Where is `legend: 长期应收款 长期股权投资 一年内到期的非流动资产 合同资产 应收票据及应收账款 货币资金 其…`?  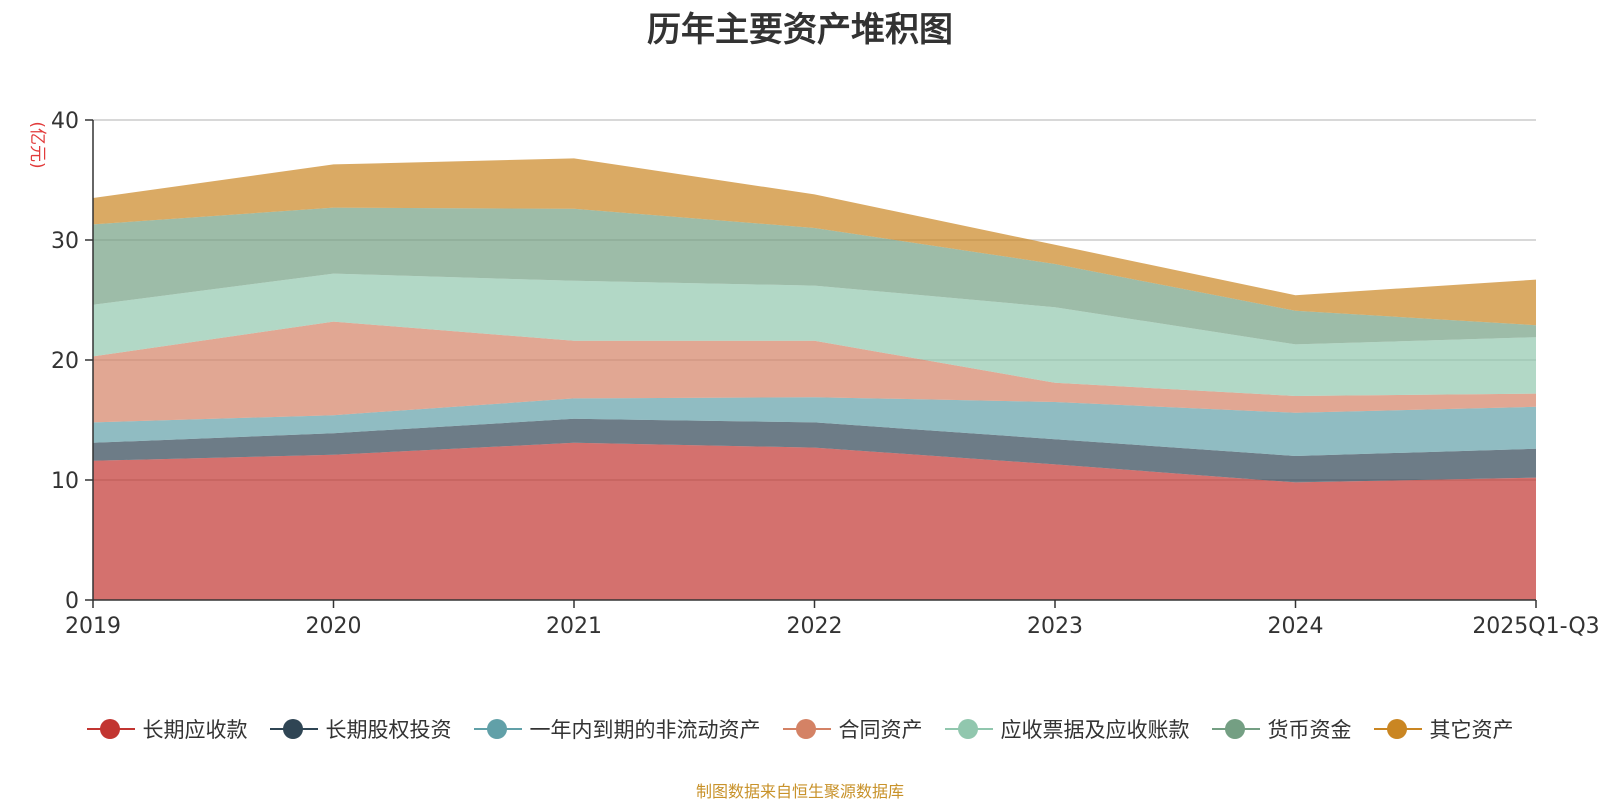
legend: 长期应收款 长期股权投资 一年内到期的非流动资产 合同资产 应收票据及应收账款 货币资金 其… is located at coordinates (800, 729).